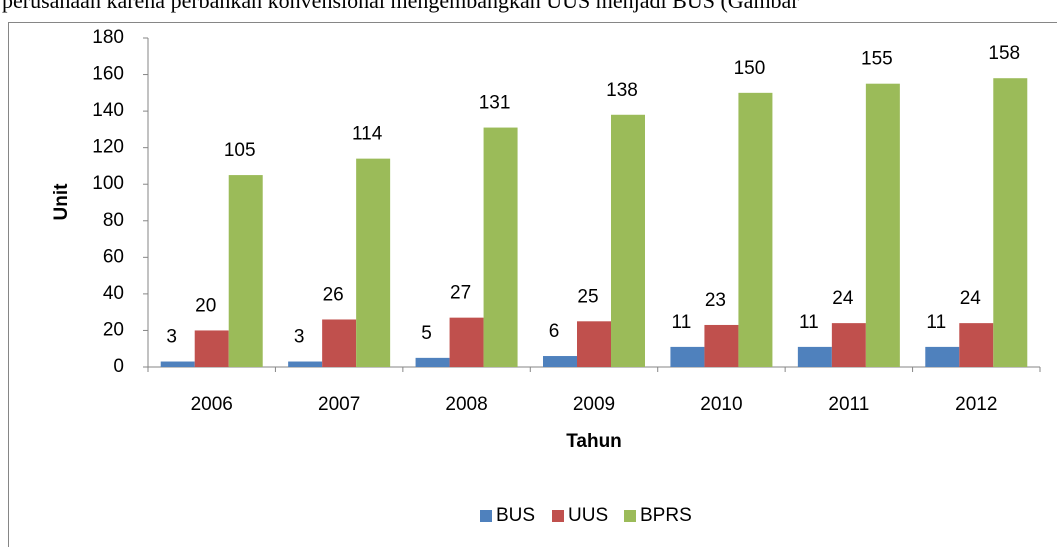 This screenshot has height=547, width=1057. Describe the element at coordinates (666, 515) in the screenshot. I see `legend-label: BPRS` at that location.